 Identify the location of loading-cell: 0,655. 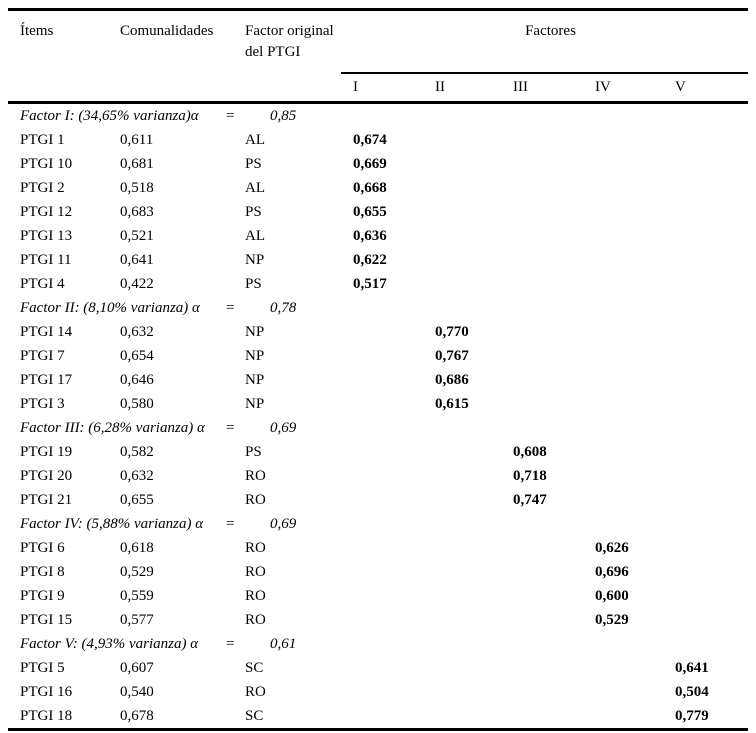
(370, 212).